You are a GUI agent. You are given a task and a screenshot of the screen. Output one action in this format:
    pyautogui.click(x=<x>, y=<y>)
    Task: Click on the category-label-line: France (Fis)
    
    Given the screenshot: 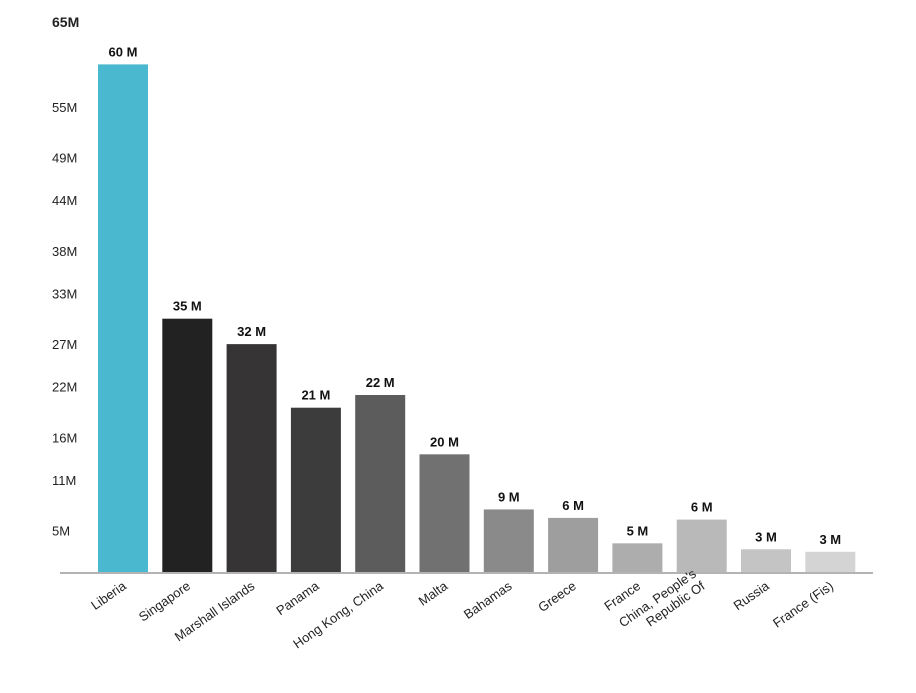 What is the action you would take?
    pyautogui.click(x=803, y=604)
    